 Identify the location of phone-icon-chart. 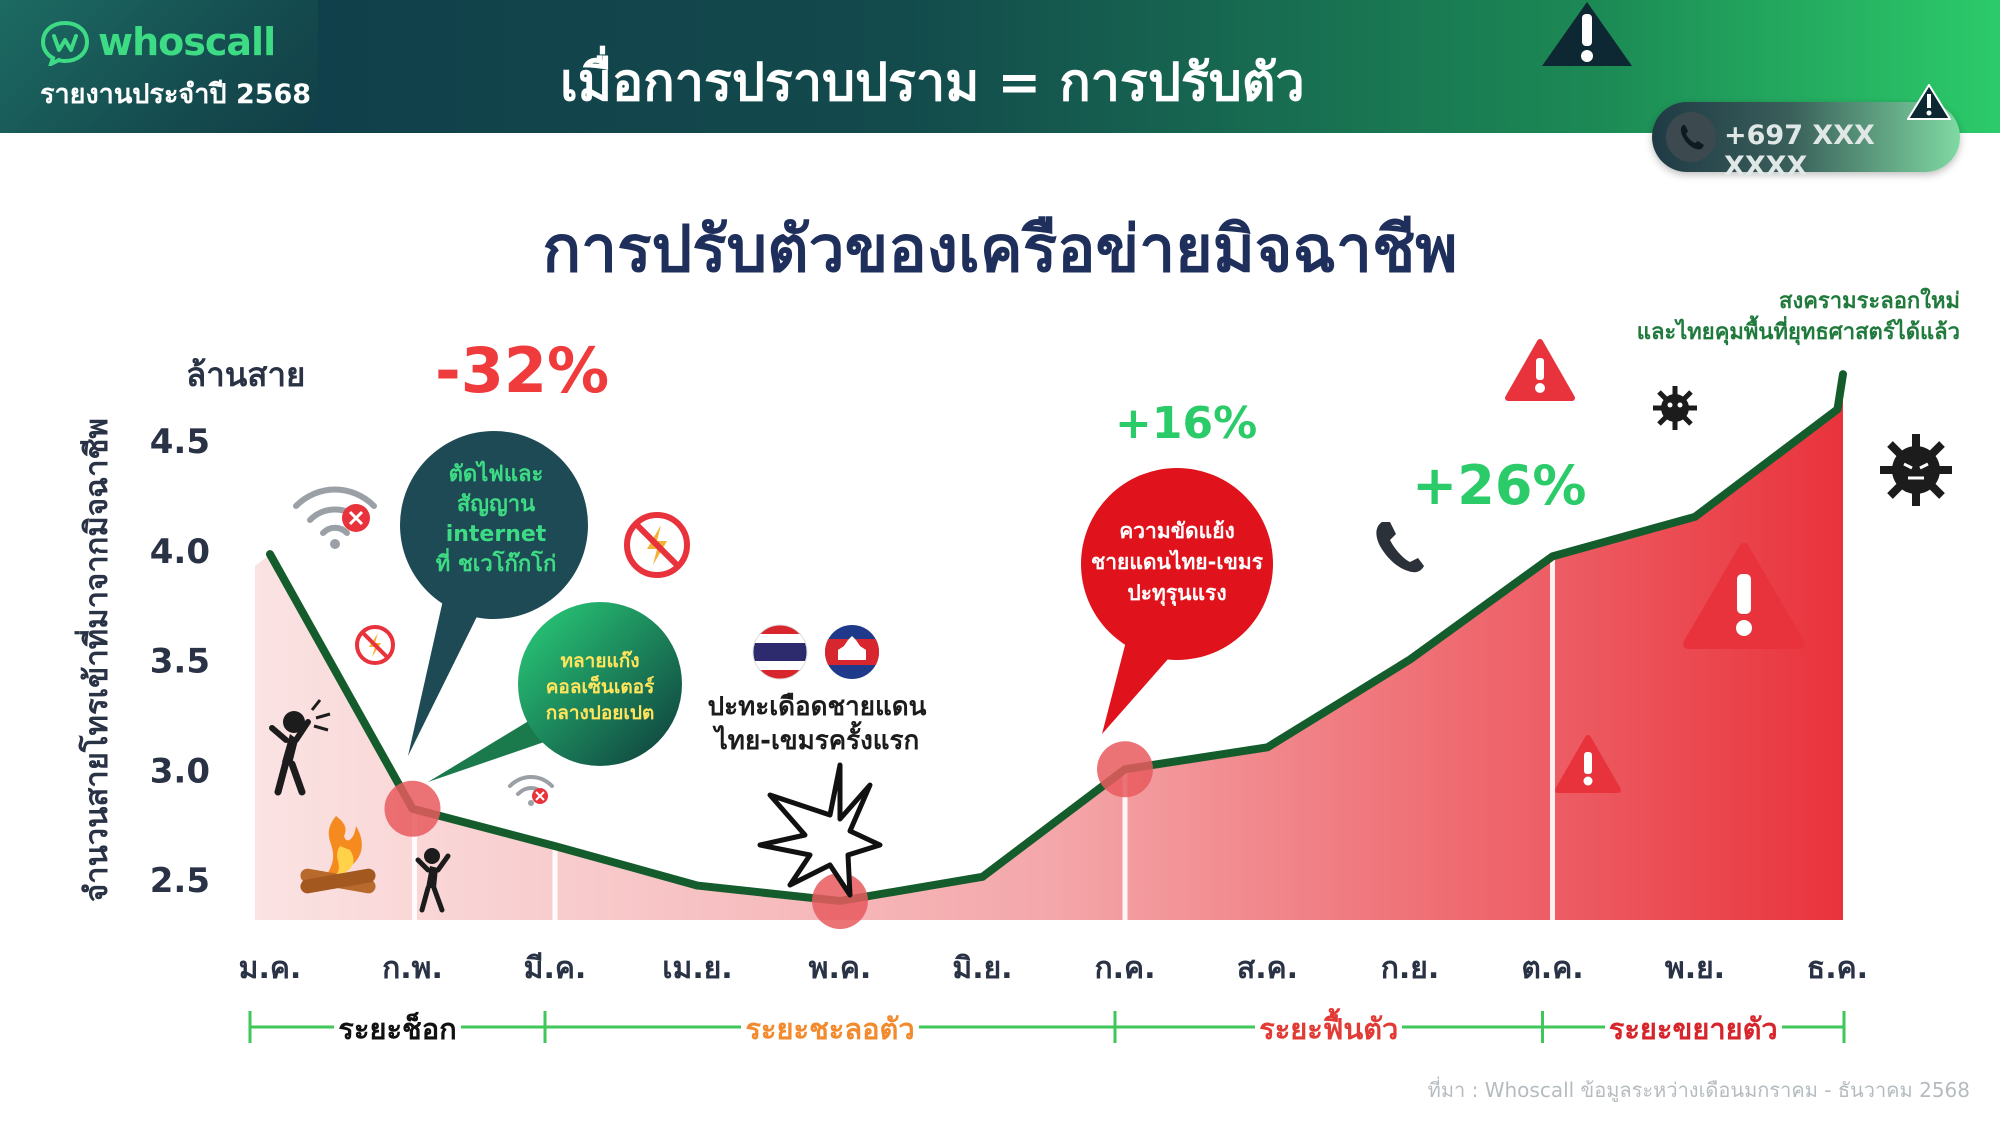
(1400, 547).